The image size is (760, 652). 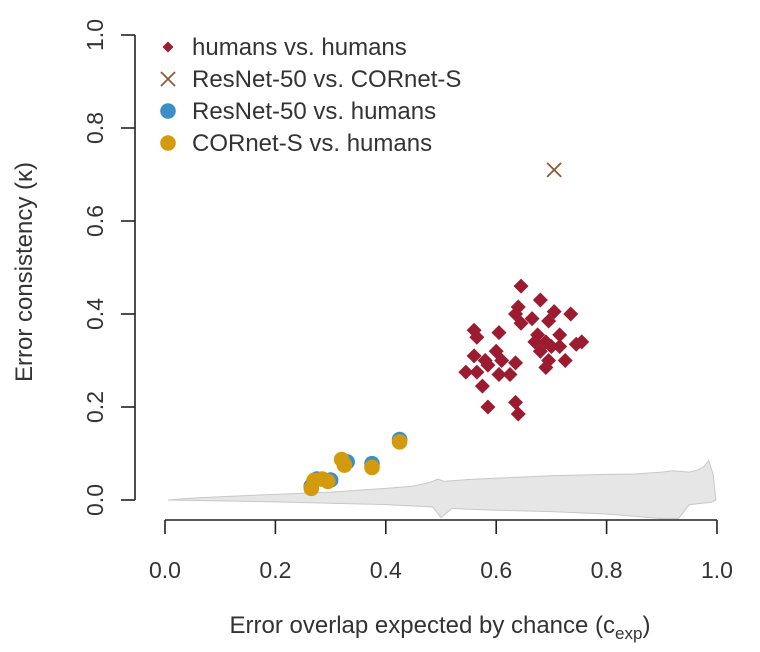 What do you see at coordinates (496, 570) in the screenshot?
I see `x-tick-label: 0.6` at bounding box center [496, 570].